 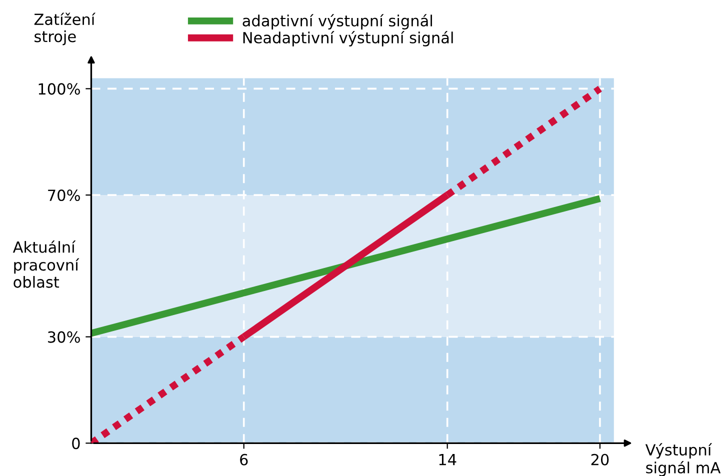 What do you see at coordinates (600, 460) in the screenshot?
I see `x-tick-label: 20` at bounding box center [600, 460].